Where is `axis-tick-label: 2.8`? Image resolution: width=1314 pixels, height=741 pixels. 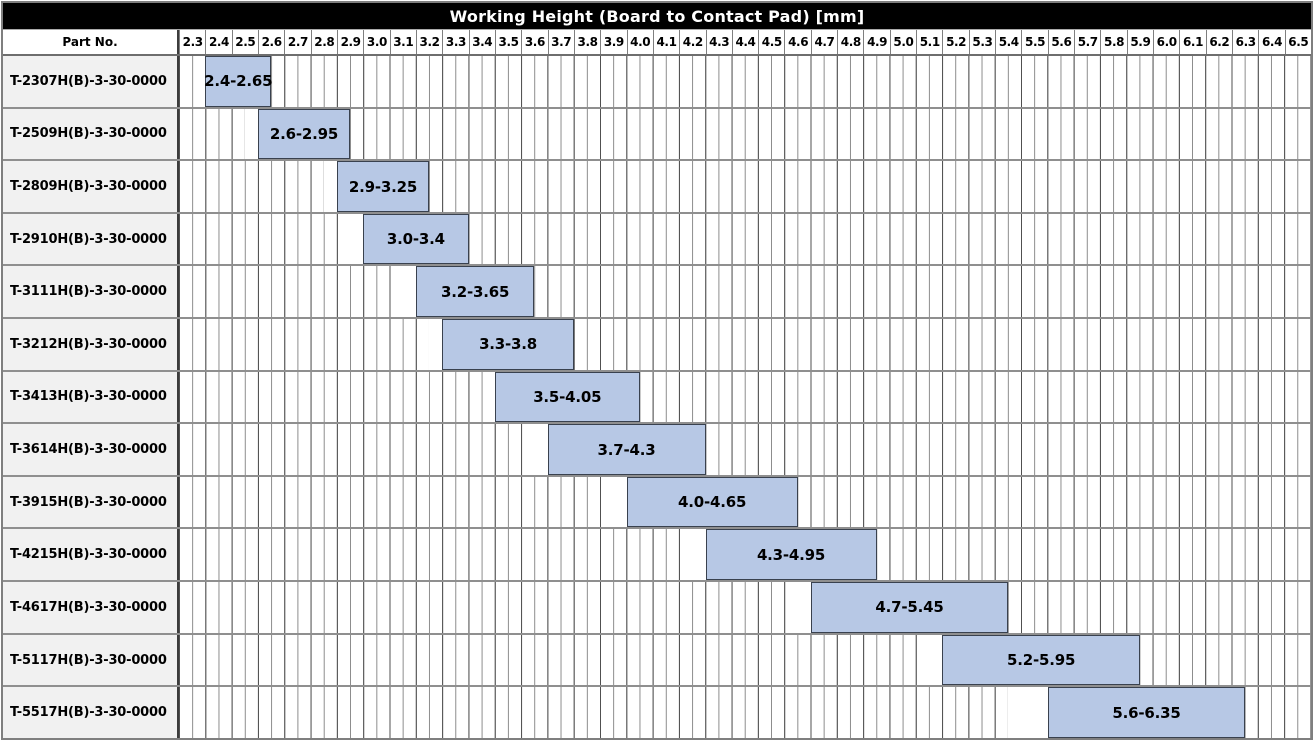 axis-tick-label: 2.8 is located at coordinates (323, 42).